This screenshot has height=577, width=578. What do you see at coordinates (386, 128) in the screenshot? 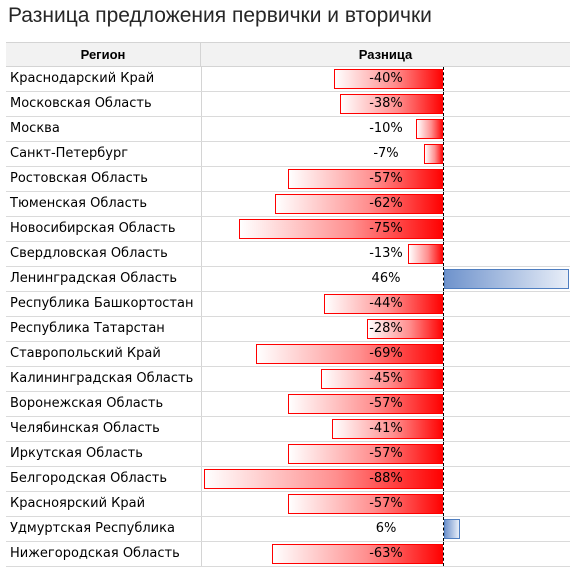
I see `difference-value: -10%` at bounding box center [386, 128].